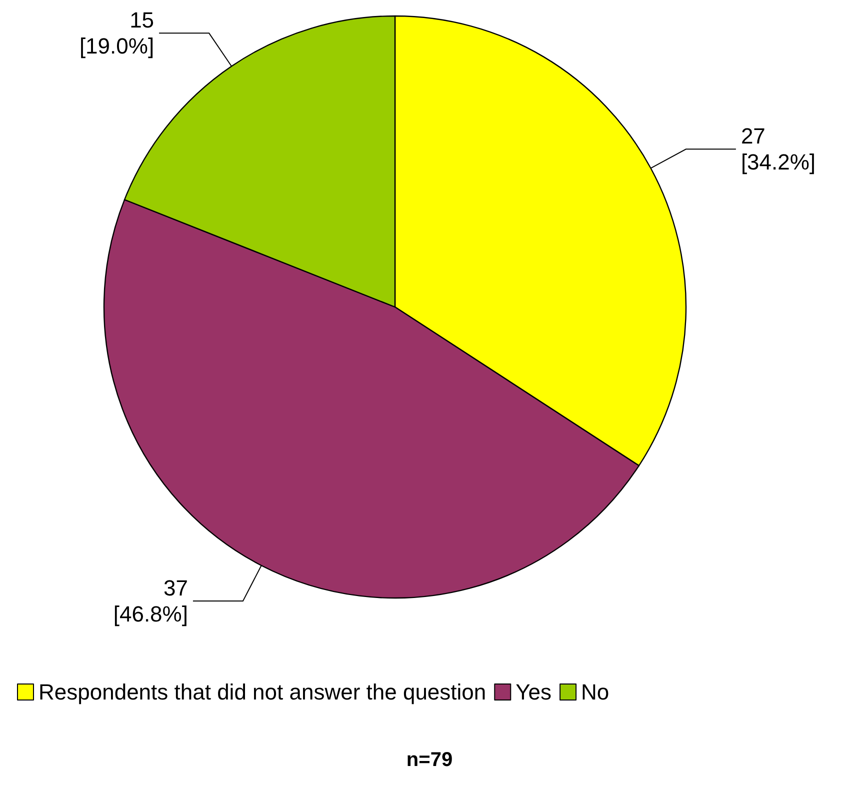 The width and height of the screenshot is (859, 796). What do you see at coordinates (595, 692) in the screenshot?
I see `legend-label: No` at bounding box center [595, 692].